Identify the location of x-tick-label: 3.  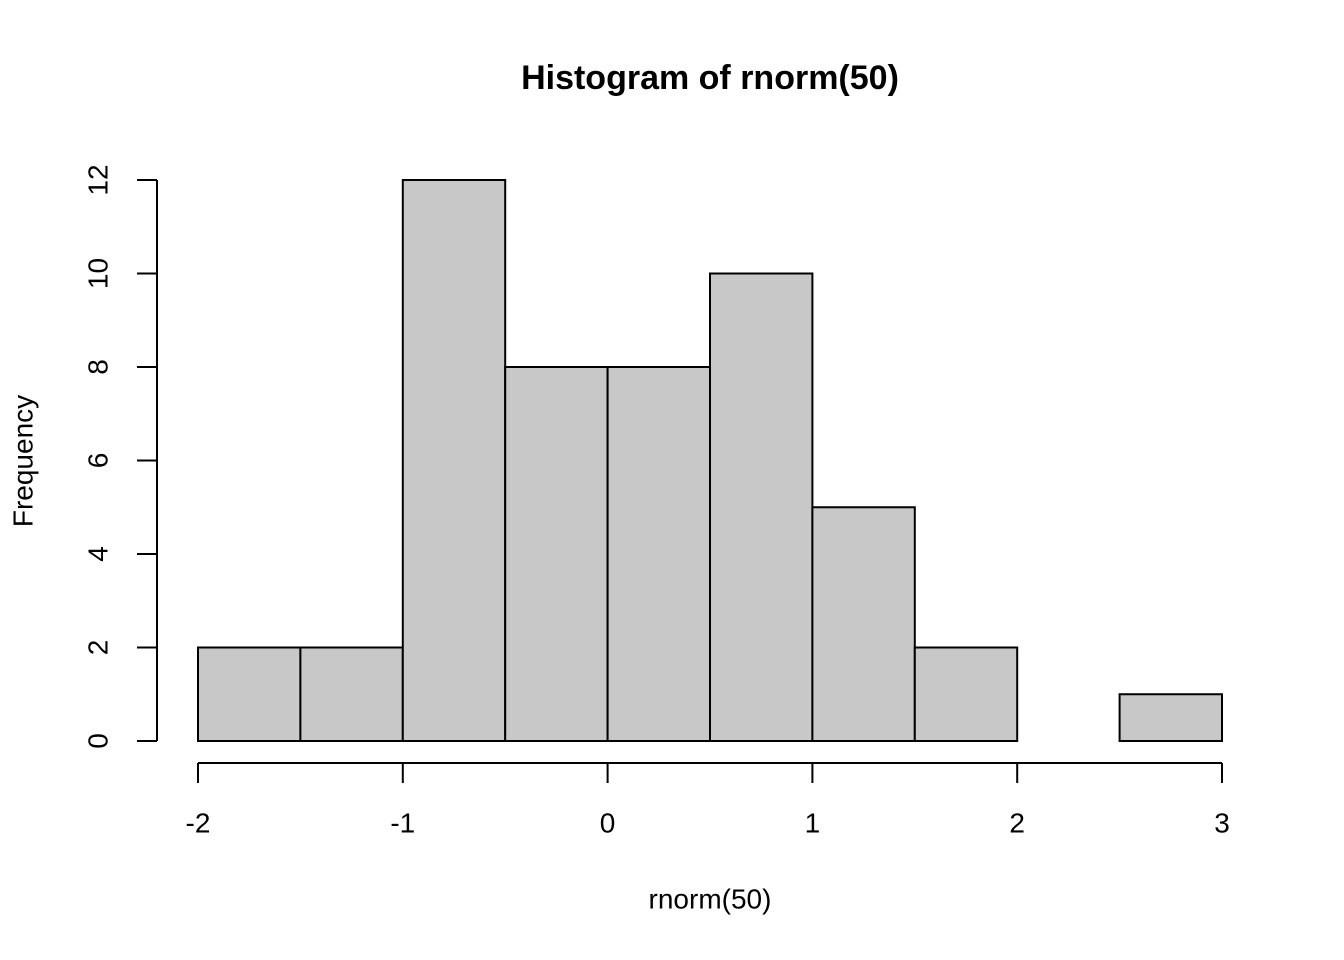
(1222, 822).